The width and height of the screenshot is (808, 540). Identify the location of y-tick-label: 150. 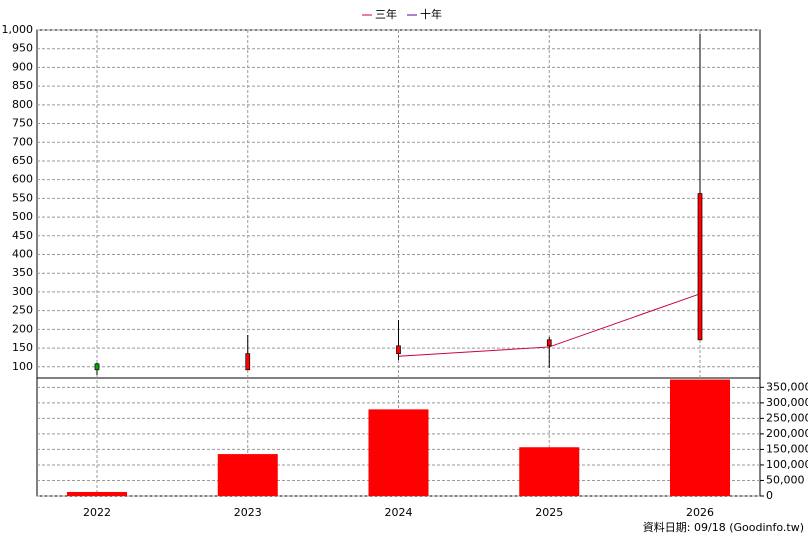
(22, 347).